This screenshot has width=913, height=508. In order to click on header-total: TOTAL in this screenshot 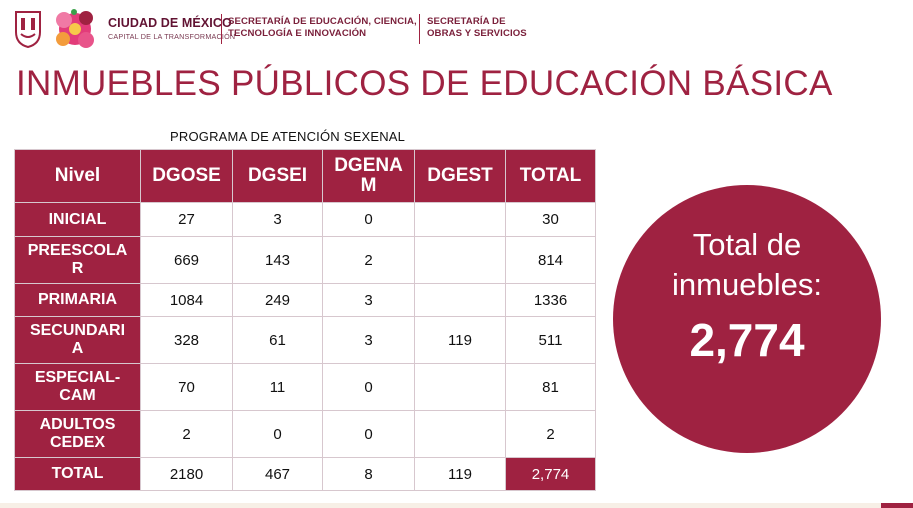, I will do `click(550, 176)`.